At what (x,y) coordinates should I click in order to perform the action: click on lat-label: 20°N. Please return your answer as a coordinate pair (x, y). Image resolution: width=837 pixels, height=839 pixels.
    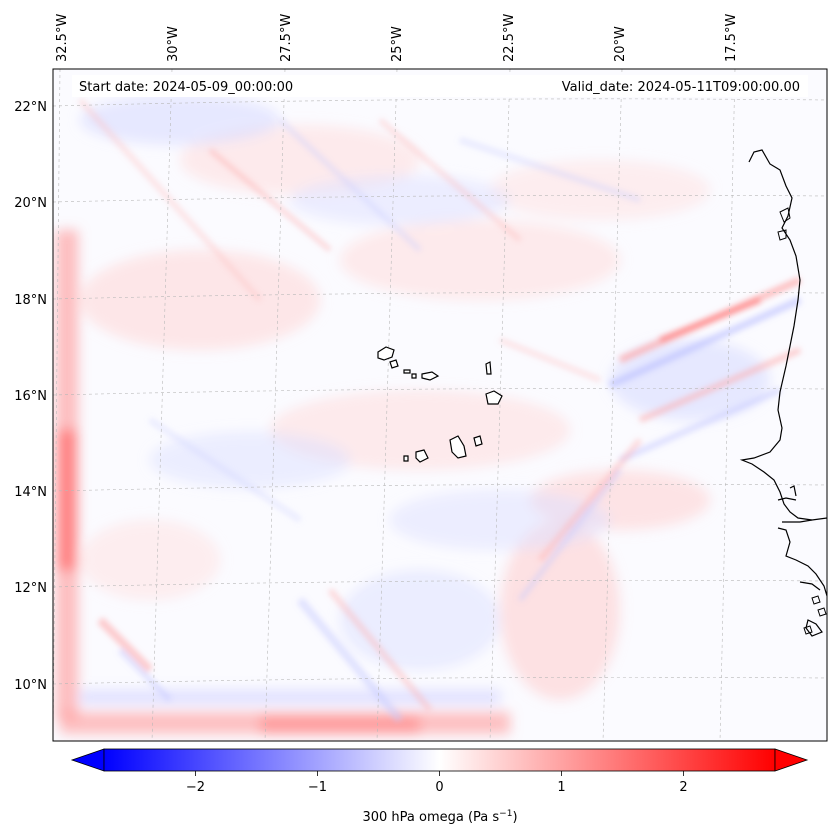
    Looking at the image, I should click on (30, 203).